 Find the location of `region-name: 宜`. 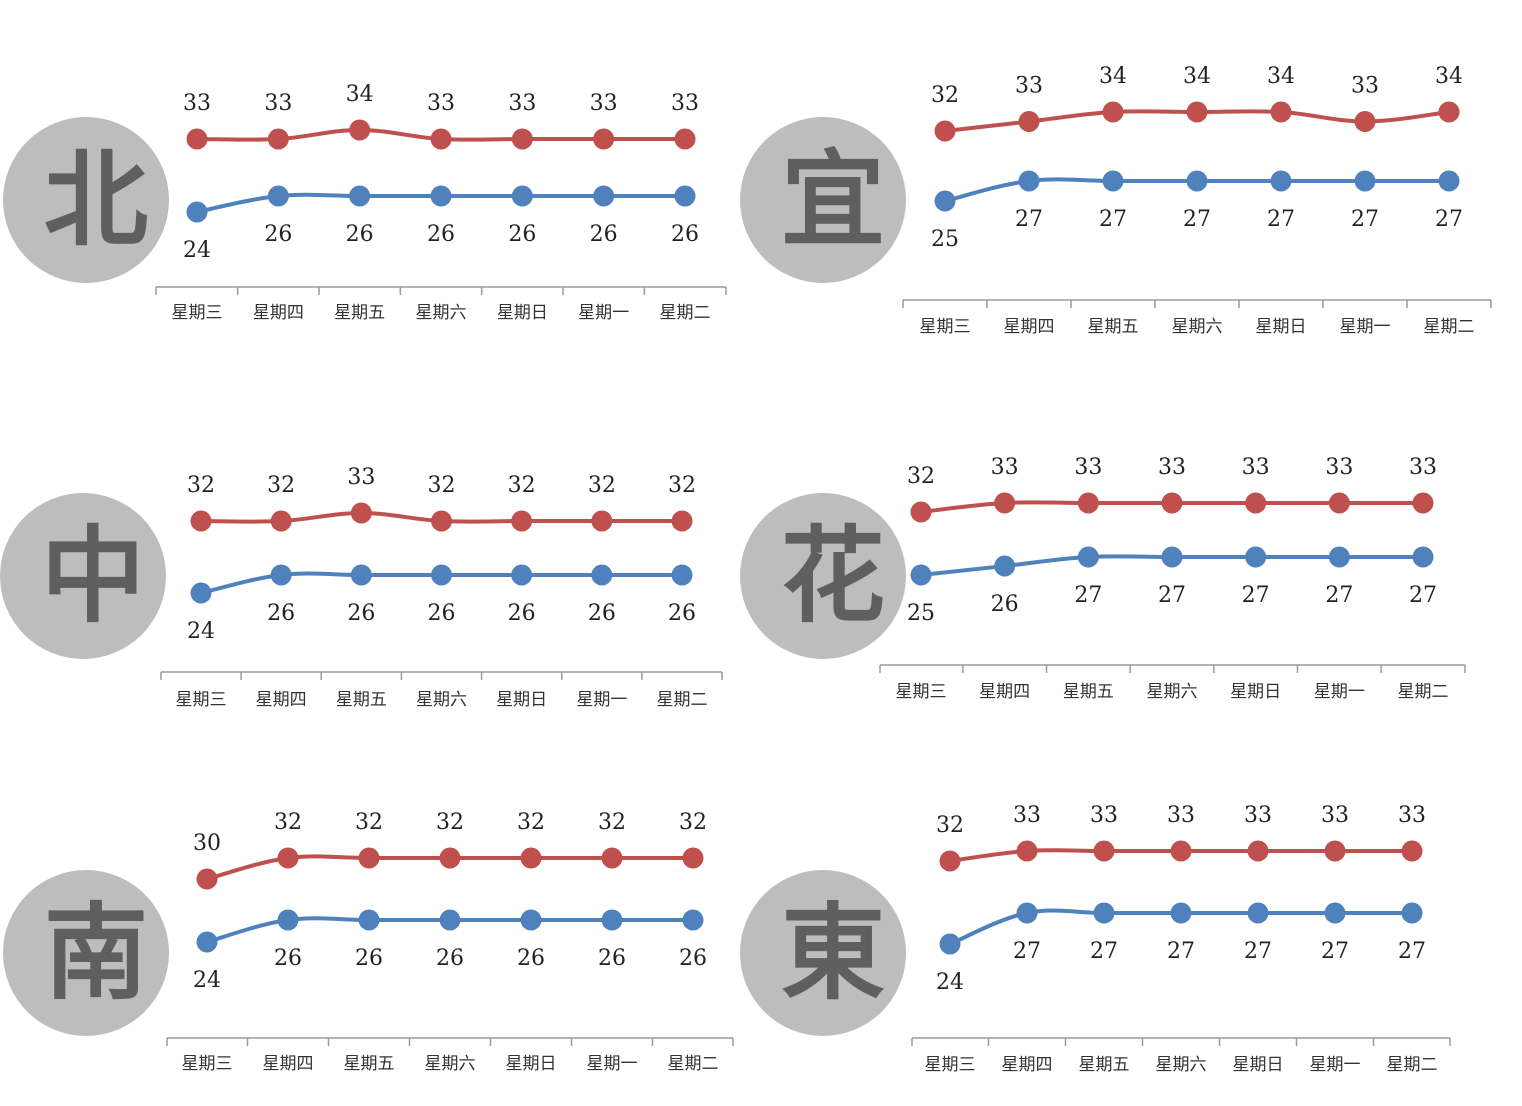

region-name: 宜 is located at coordinates (833, 200).